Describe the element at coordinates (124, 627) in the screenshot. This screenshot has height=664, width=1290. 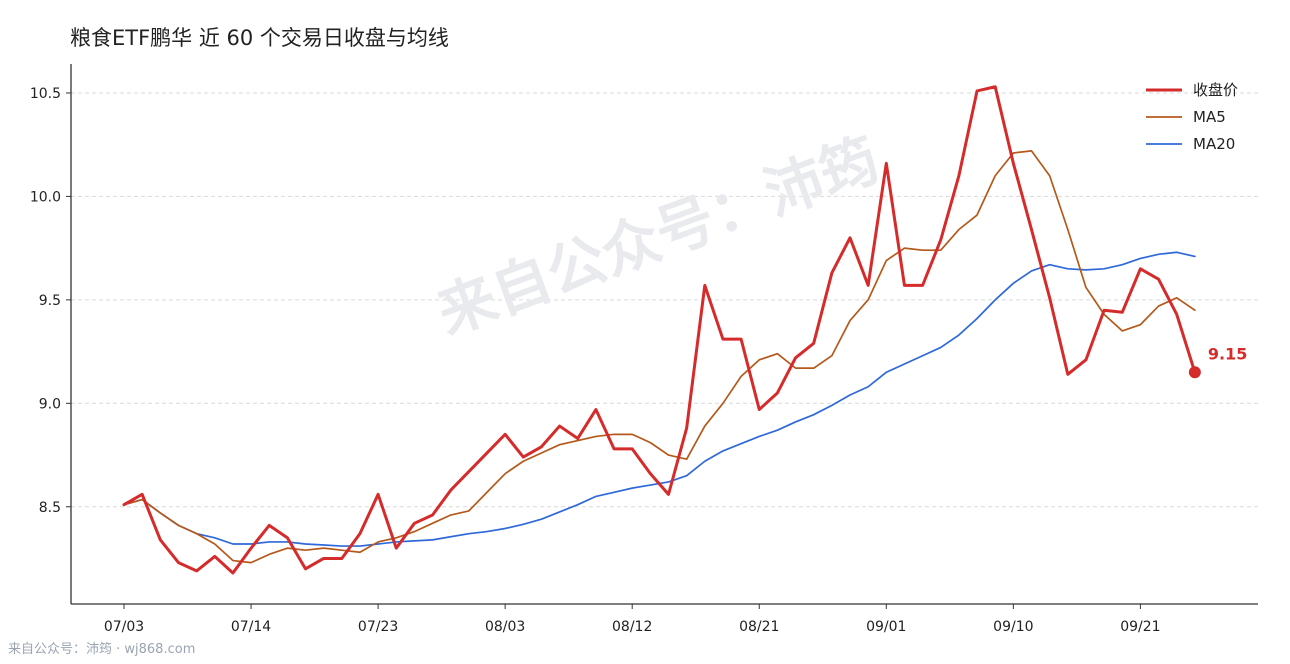
I see `x-tick-label: 07/03` at that location.